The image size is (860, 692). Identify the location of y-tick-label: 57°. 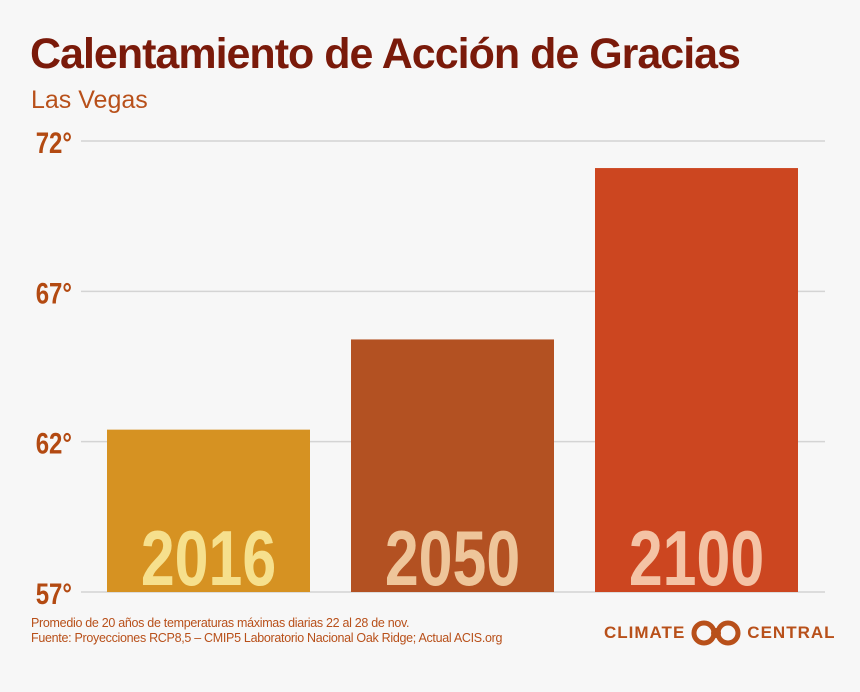
(54, 593).